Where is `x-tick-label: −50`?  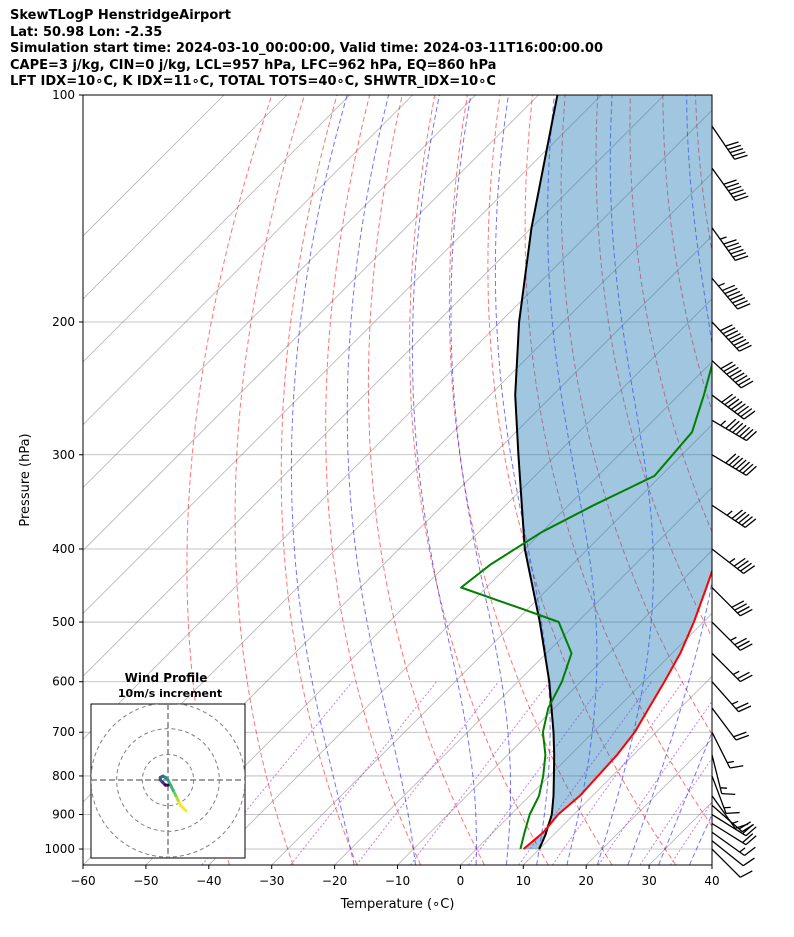 x-tick-label: −50 is located at coordinates (145, 881).